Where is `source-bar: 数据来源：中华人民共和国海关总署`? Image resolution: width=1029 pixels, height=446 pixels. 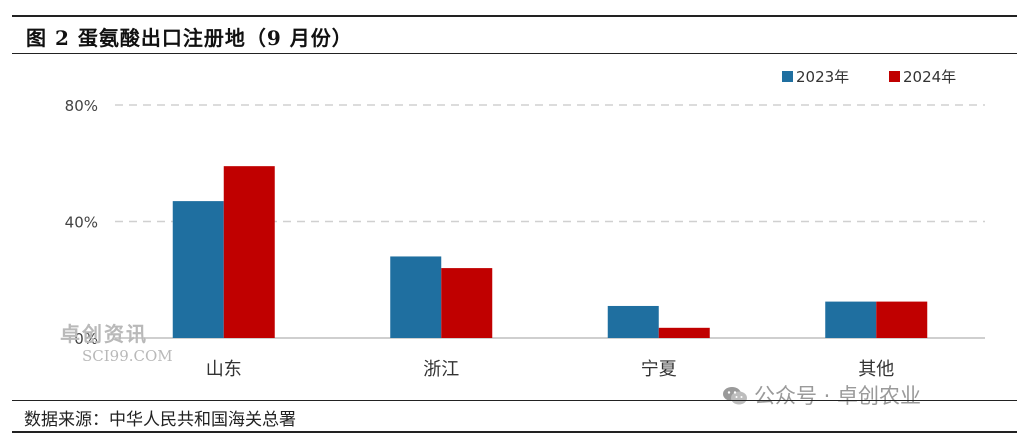 source-bar: 数据来源：中华人民共和国海关总署 is located at coordinates (514, 416).